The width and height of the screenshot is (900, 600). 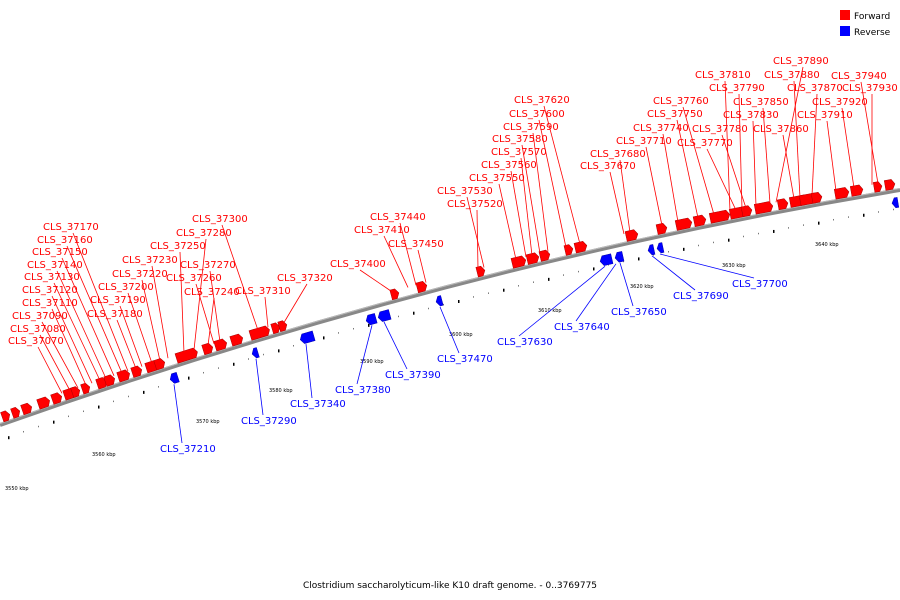 What do you see at coordinates (38, 329) in the screenshot?
I see `forward-gene-label: CLS_37080` at bounding box center [38, 329].